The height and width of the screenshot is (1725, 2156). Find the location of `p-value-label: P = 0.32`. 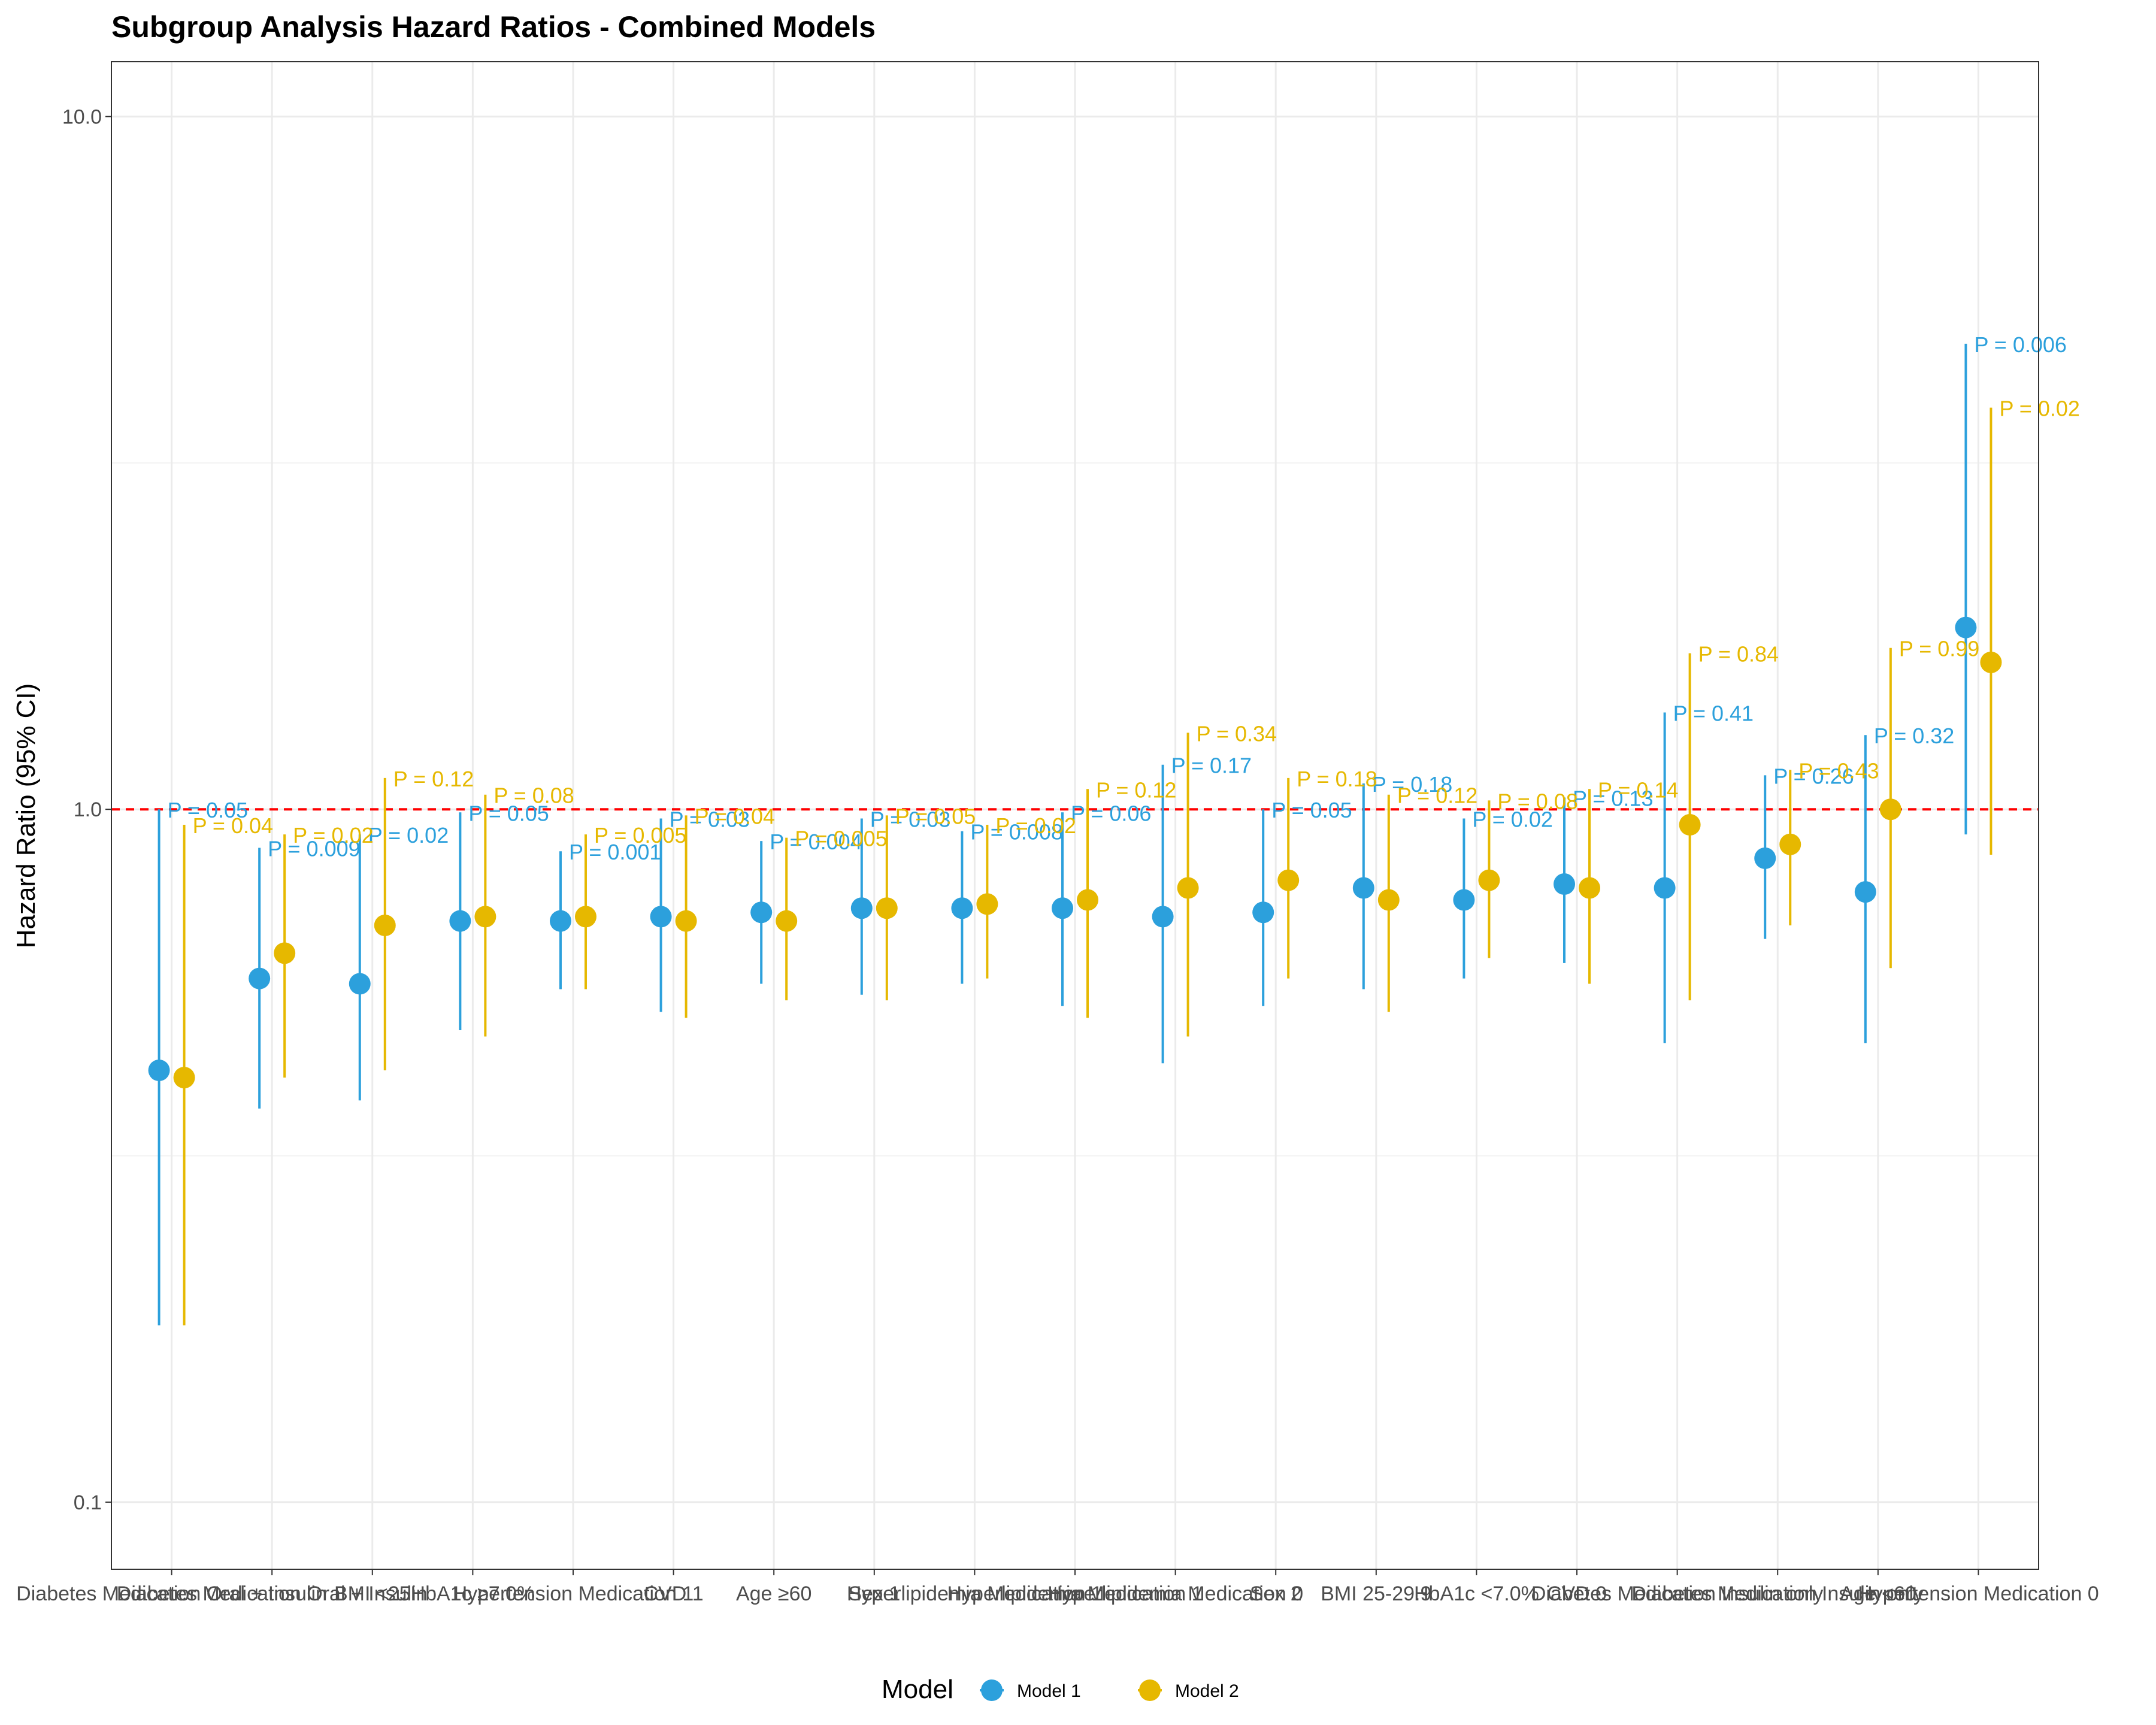

p-value-label: P = 0.32 is located at coordinates (1914, 736).